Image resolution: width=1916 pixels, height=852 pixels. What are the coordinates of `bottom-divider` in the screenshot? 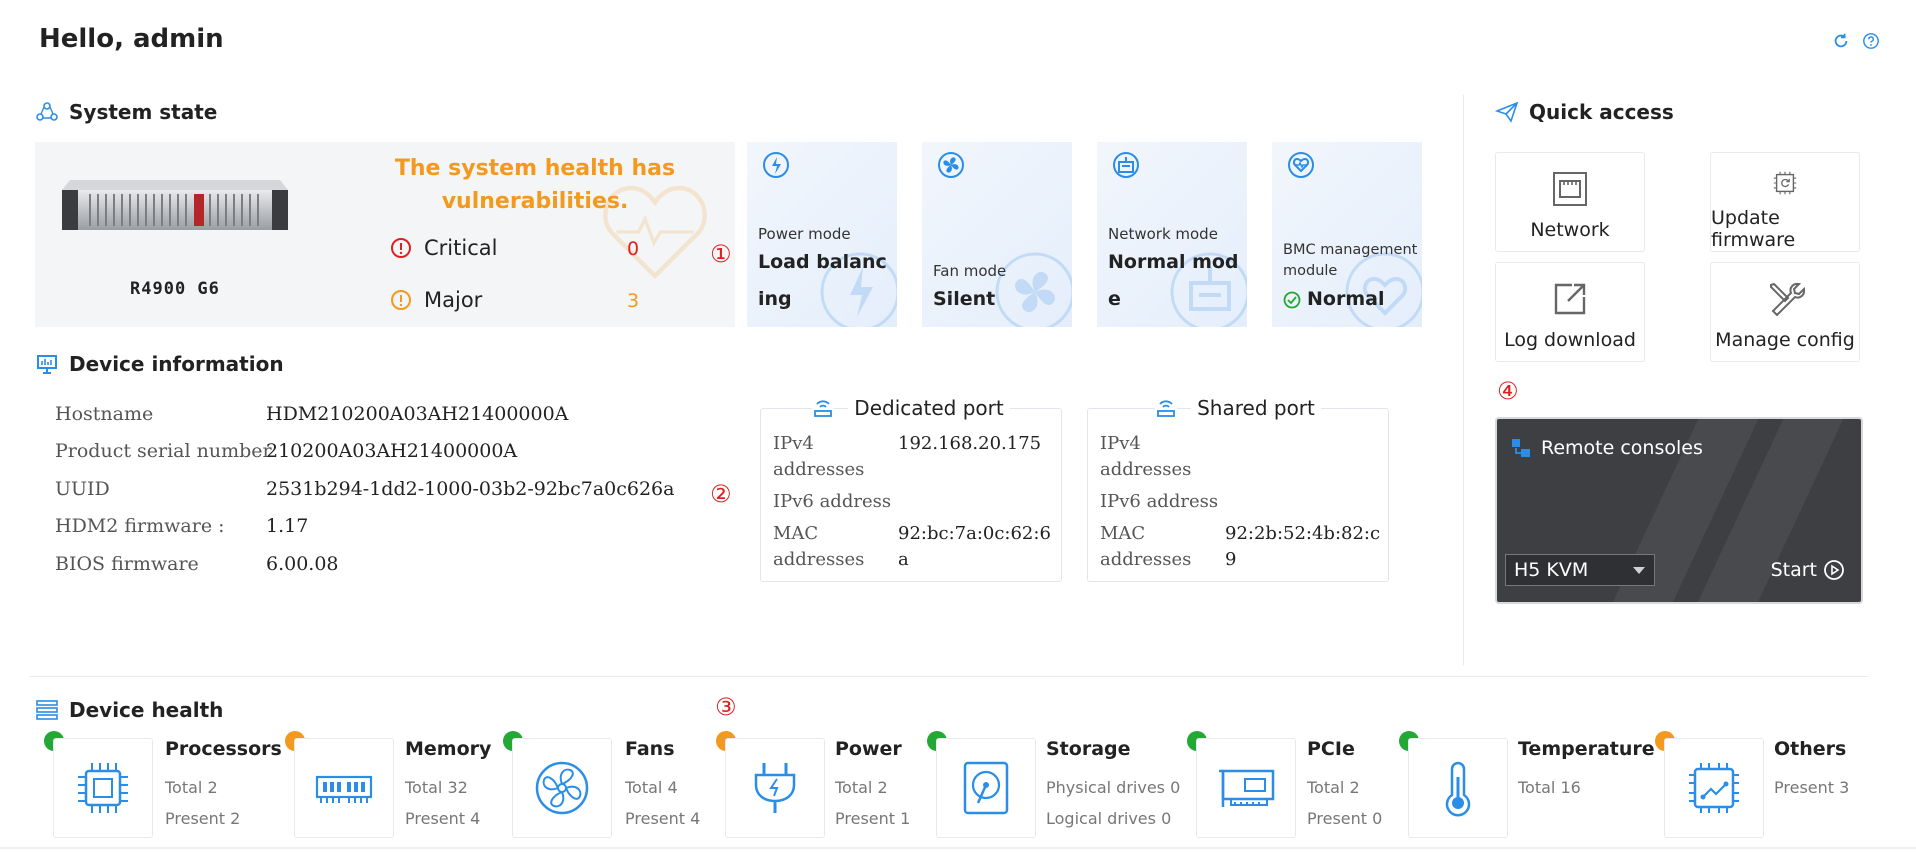 It's located at (958, 848).